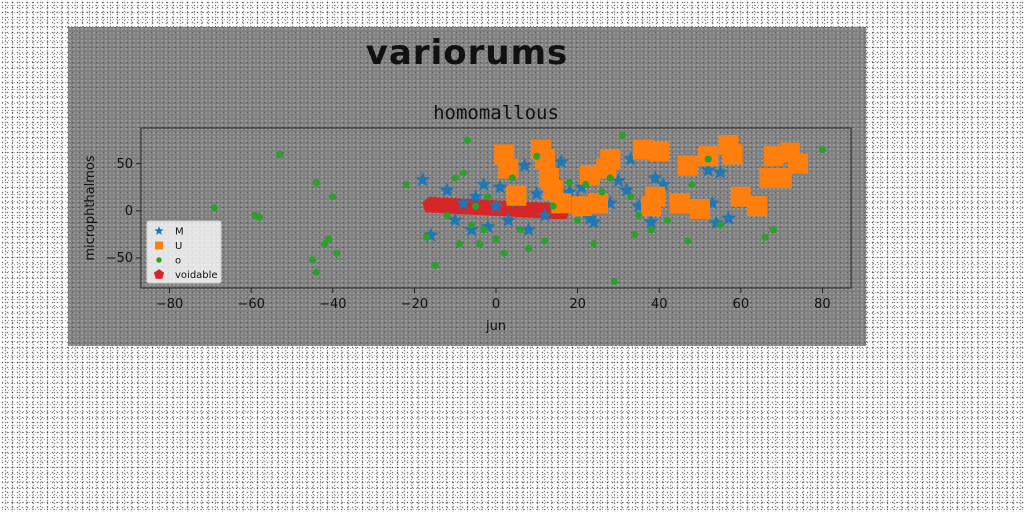 The height and width of the screenshot is (512, 1024). What do you see at coordinates (129, 211) in the screenshot?
I see `y-tick-label: 0` at bounding box center [129, 211].